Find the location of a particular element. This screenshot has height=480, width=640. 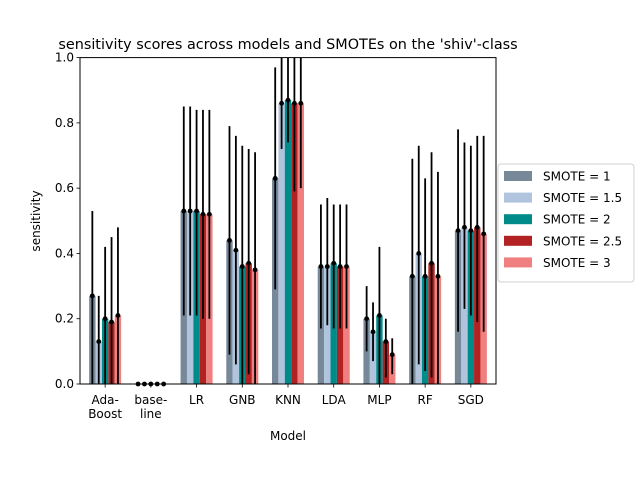

x-tick-label-8: SGD is located at coordinates (471, 400).